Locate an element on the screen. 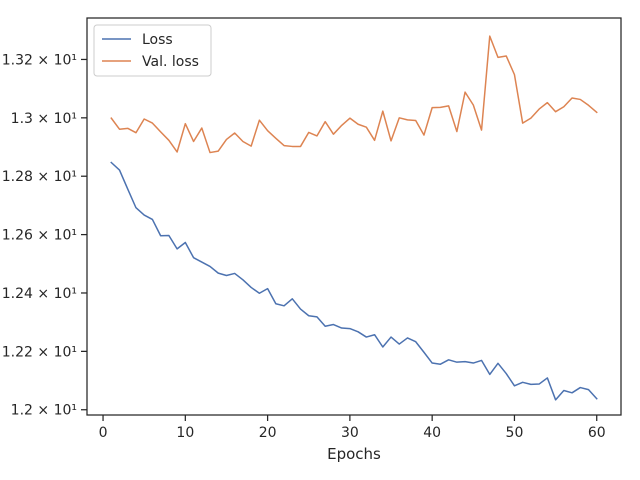  x-tick-label: 20 is located at coordinates (268, 433).